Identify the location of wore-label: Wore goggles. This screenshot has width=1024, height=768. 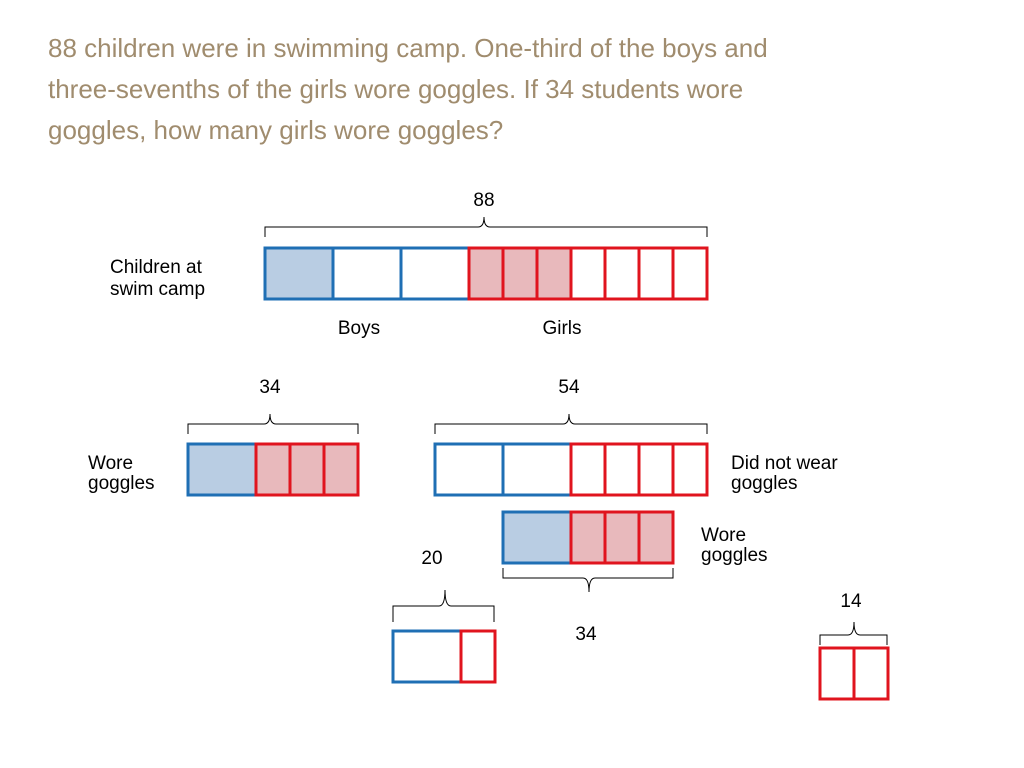
(121, 473).